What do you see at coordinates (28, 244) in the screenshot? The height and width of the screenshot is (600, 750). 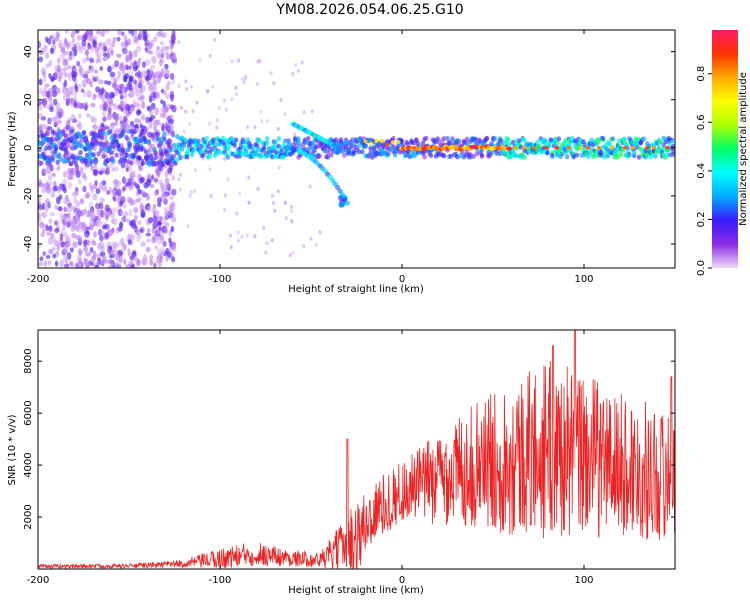 I see `y-tick-label: -40` at bounding box center [28, 244].